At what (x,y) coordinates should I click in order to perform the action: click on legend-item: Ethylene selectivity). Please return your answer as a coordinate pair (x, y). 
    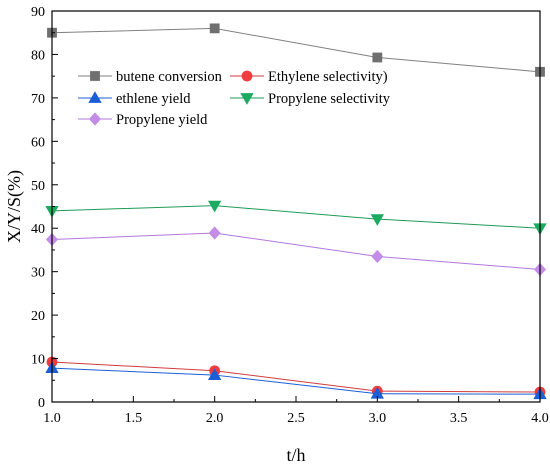
    Looking at the image, I should click on (309, 77).